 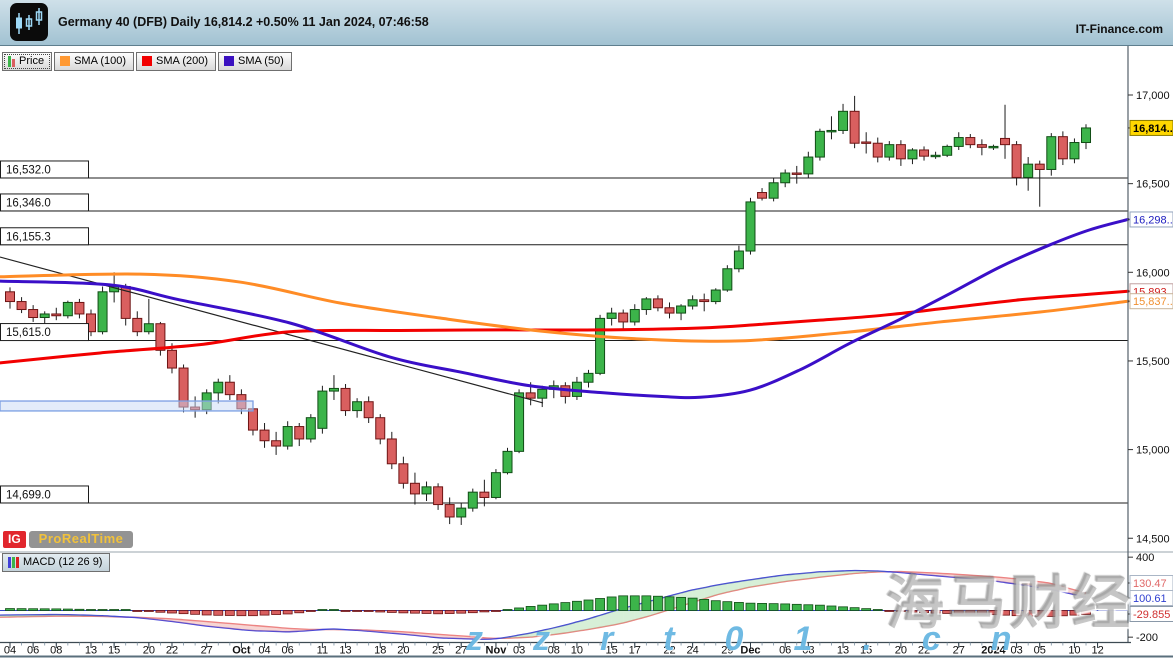 What do you see at coordinates (612, 651) in the screenshot?
I see `x-axis-label: 15` at bounding box center [612, 651].